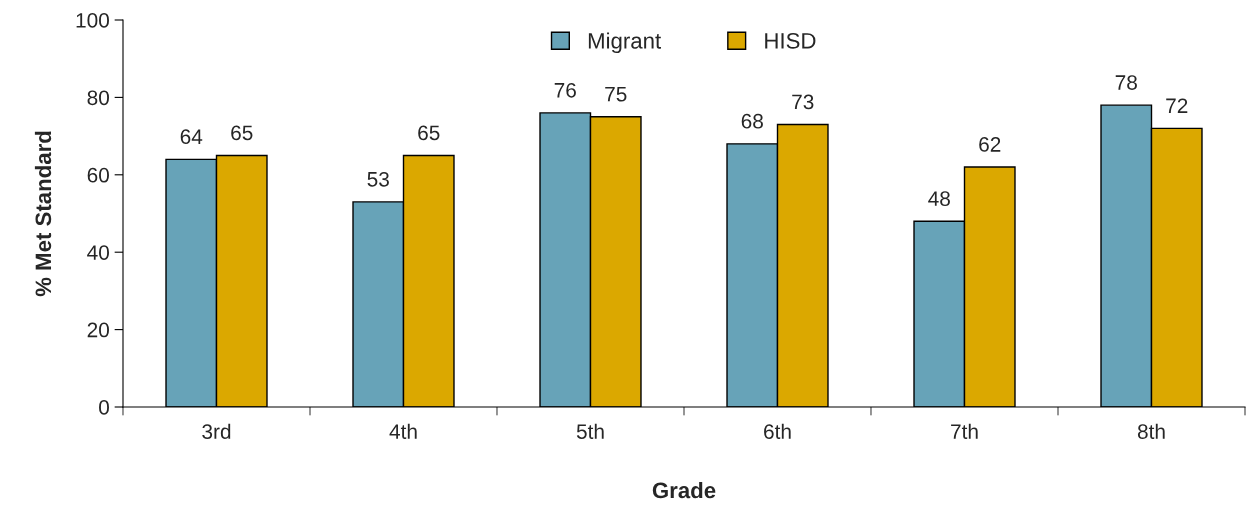 The width and height of the screenshot is (1249, 510). I want to click on x-tick-label: 5th, so click(590, 431).